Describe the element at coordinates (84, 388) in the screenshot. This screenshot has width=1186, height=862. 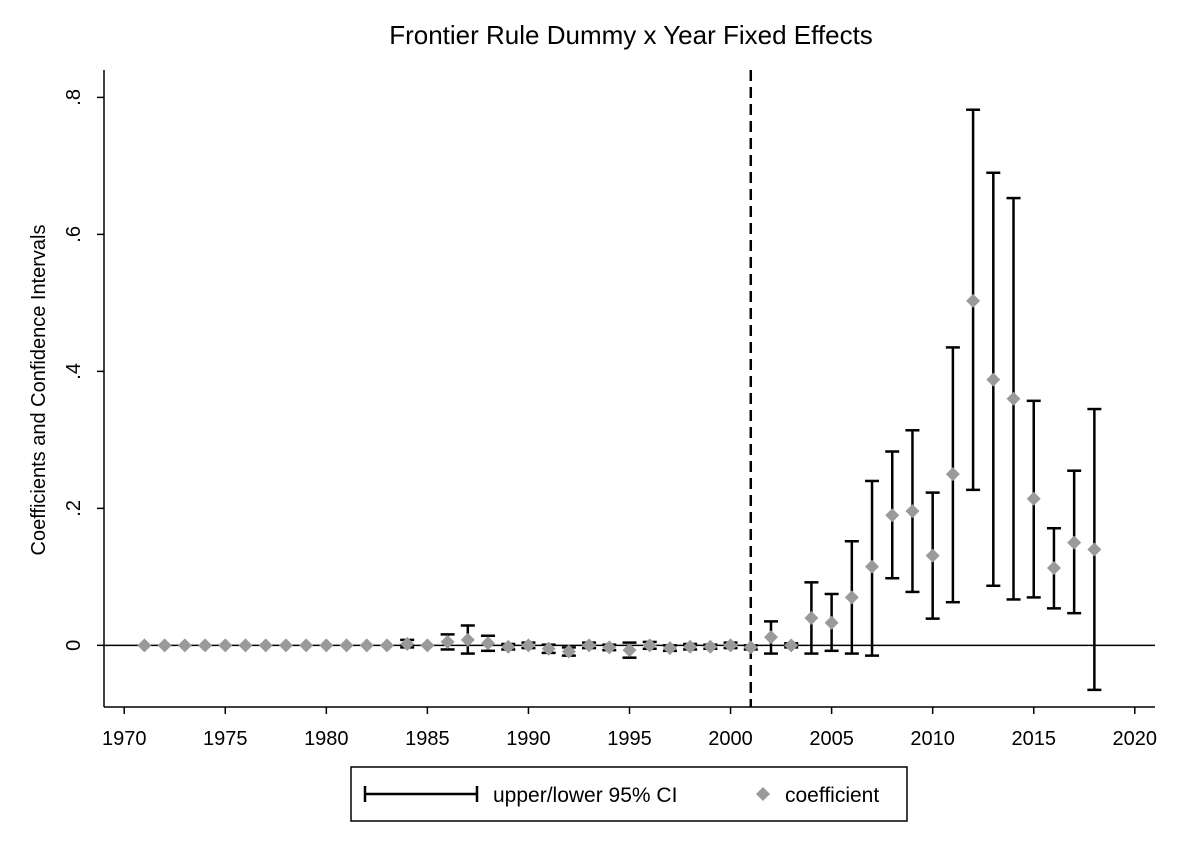
I see `y-axis: 0 .2 .4 .6 .8` at that location.